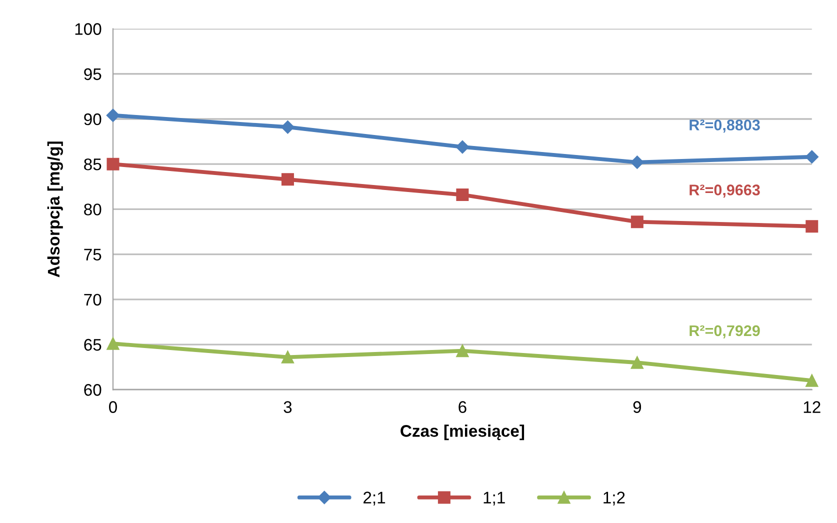  Describe the element at coordinates (494, 499) in the screenshot. I see `legend-label: 1;1` at that location.